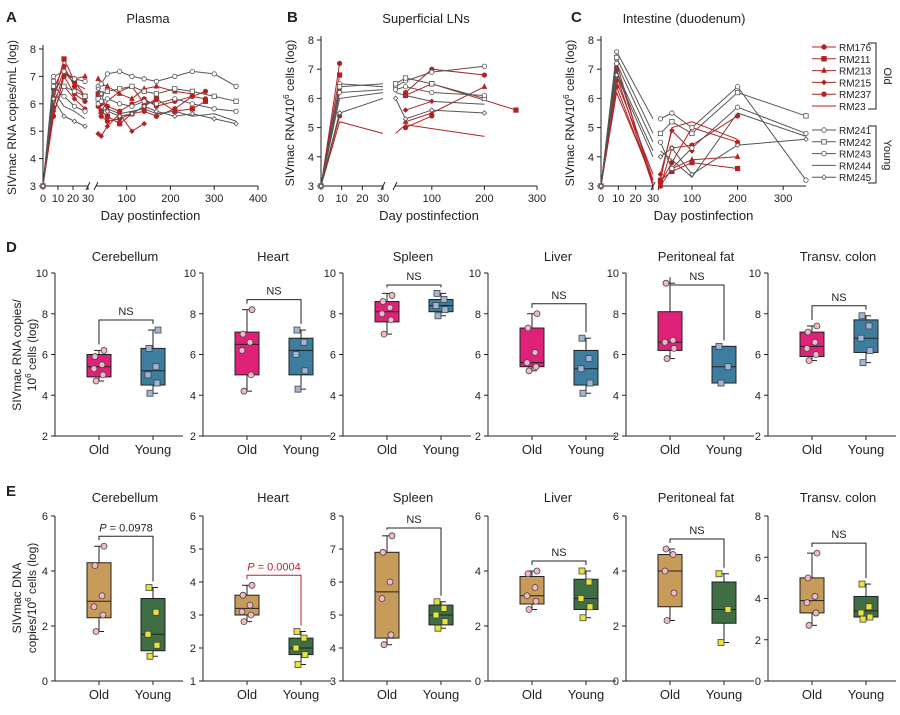 This screenshot has width=900, height=715. I want to click on y-tick-label-e-2: 2, so click(193, 649).